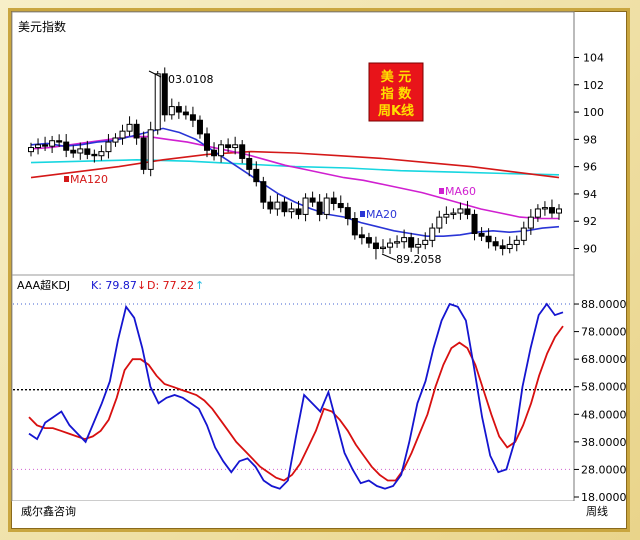 Image resolution: width=640 pixels, height=540 pixels. I want to click on company-name: 威尔鑫咨询, so click(48, 511).